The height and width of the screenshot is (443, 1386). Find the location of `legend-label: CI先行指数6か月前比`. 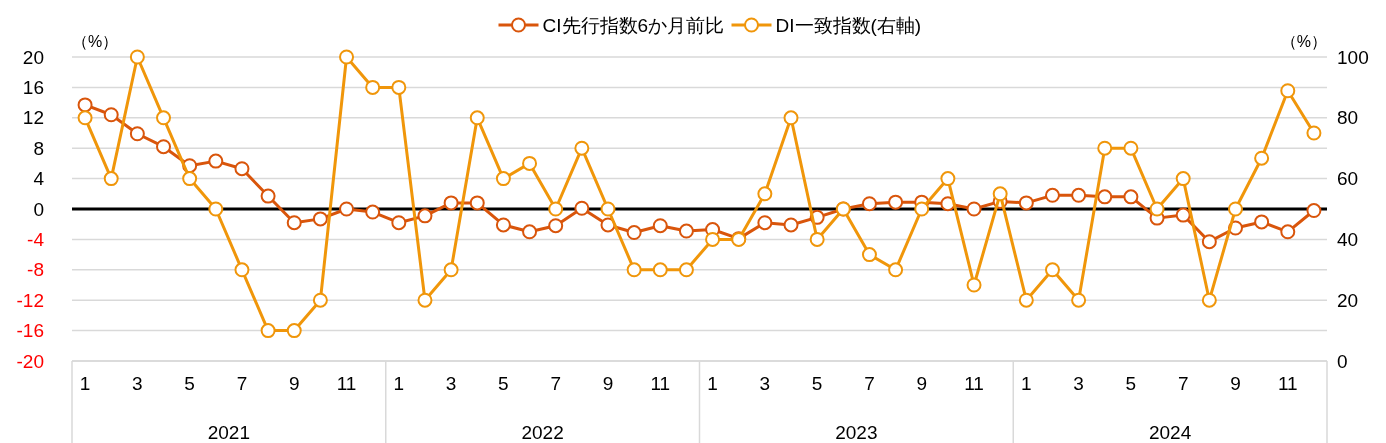

legend-label: CI先行指数6か月前比 is located at coordinates (633, 25).